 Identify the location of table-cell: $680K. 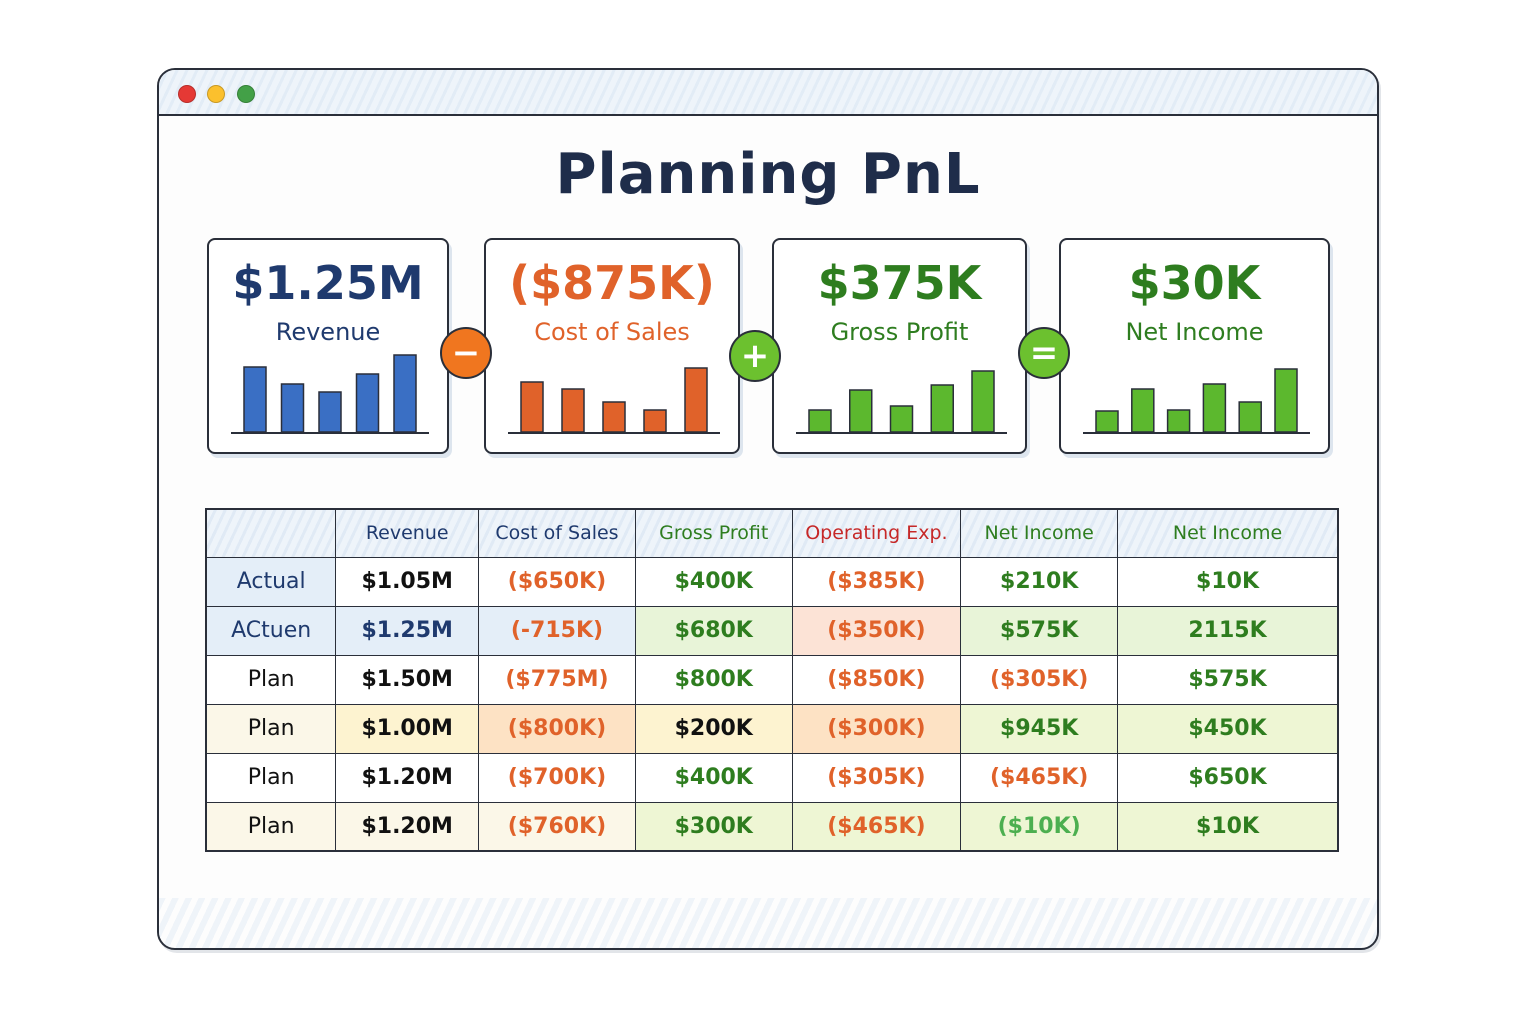
(713, 630).